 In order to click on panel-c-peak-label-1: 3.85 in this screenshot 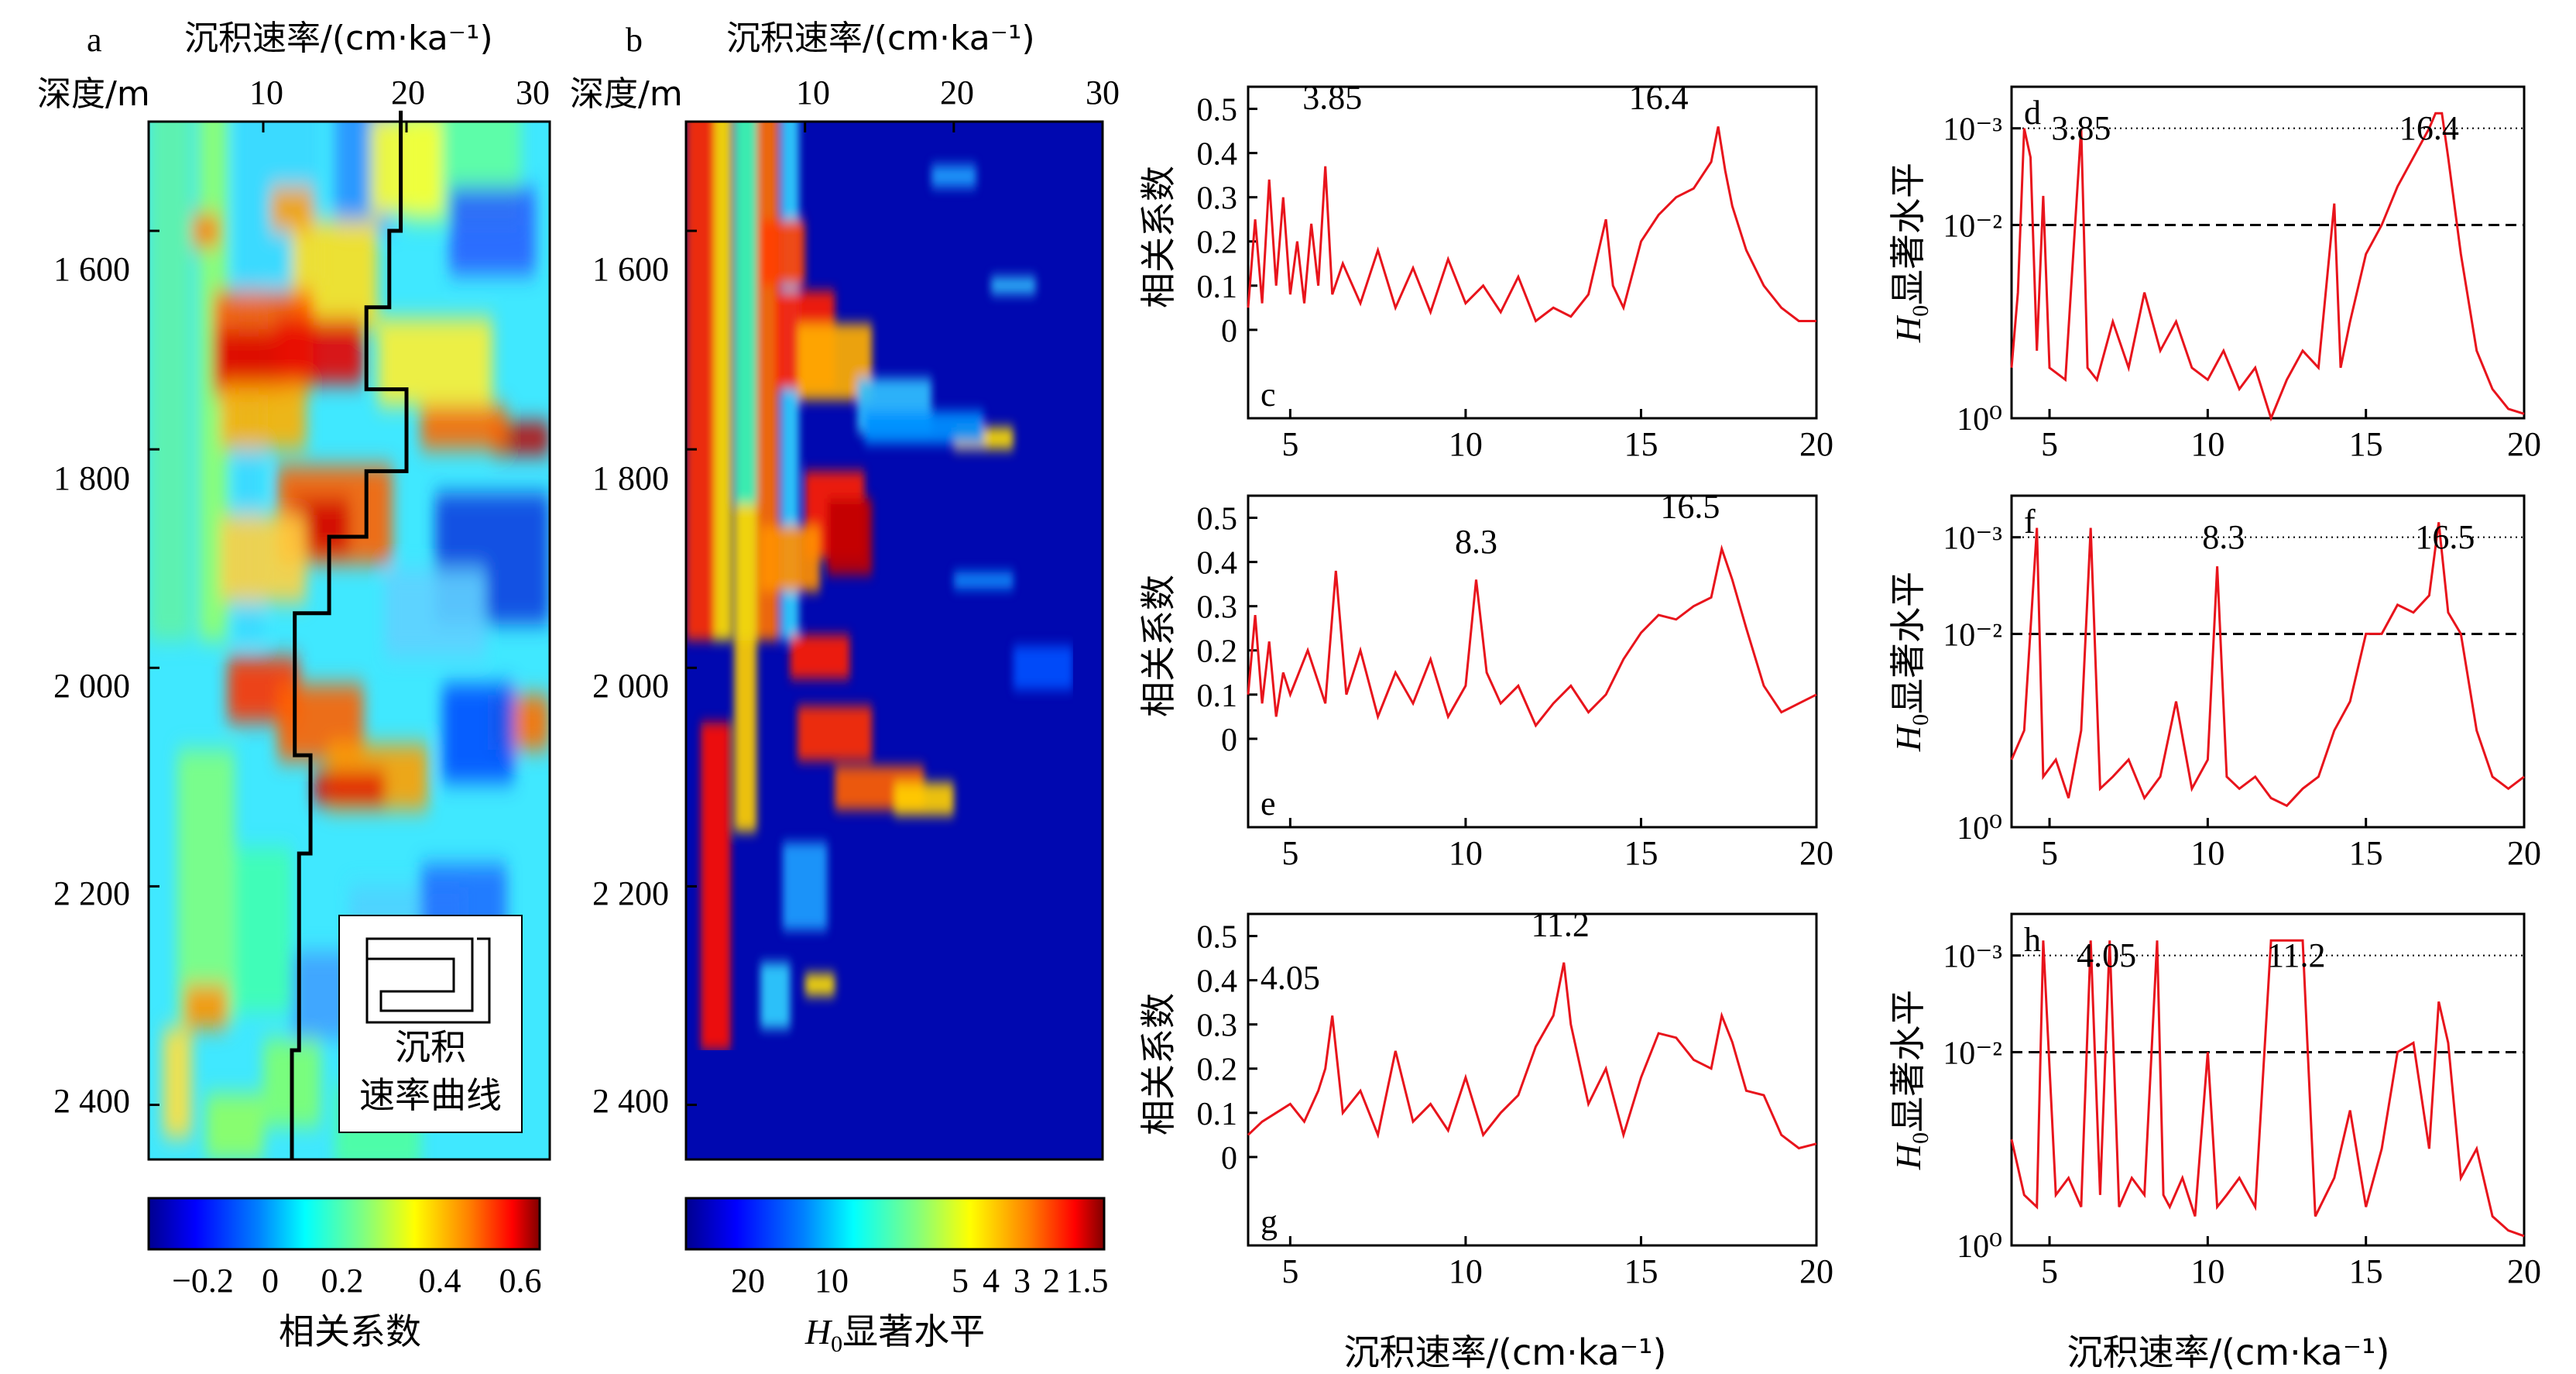, I will do `click(1332, 98)`.